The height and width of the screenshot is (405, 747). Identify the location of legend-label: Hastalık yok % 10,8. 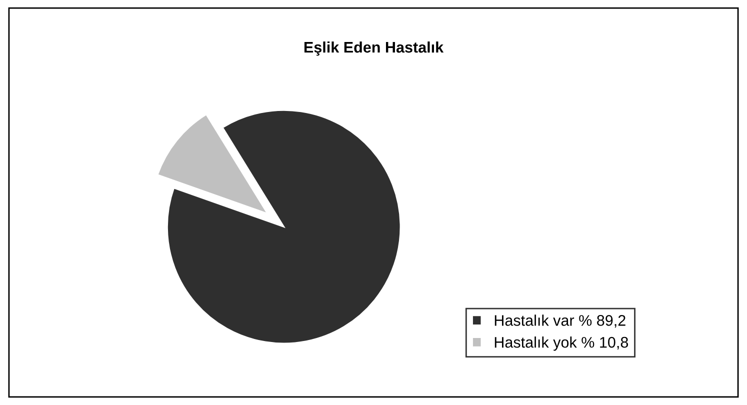
(561, 343).